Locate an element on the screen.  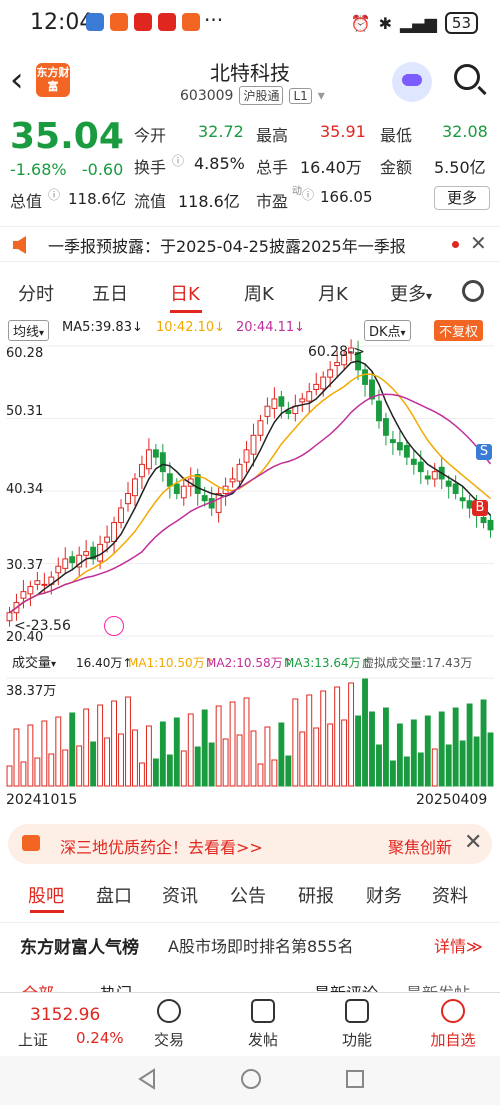
tab-intraday: 分时 is located at coordinates (36, 294).